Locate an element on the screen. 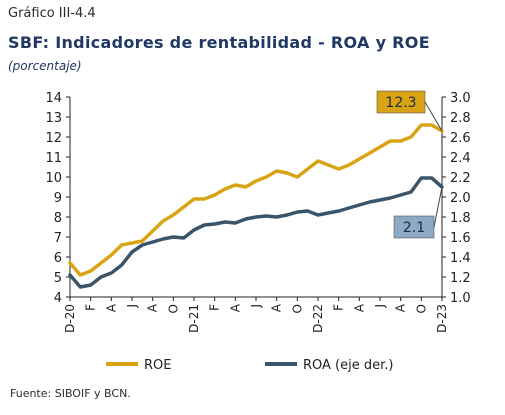  y-right-tick-label: 1.4 is located at coordinates (460, 258).